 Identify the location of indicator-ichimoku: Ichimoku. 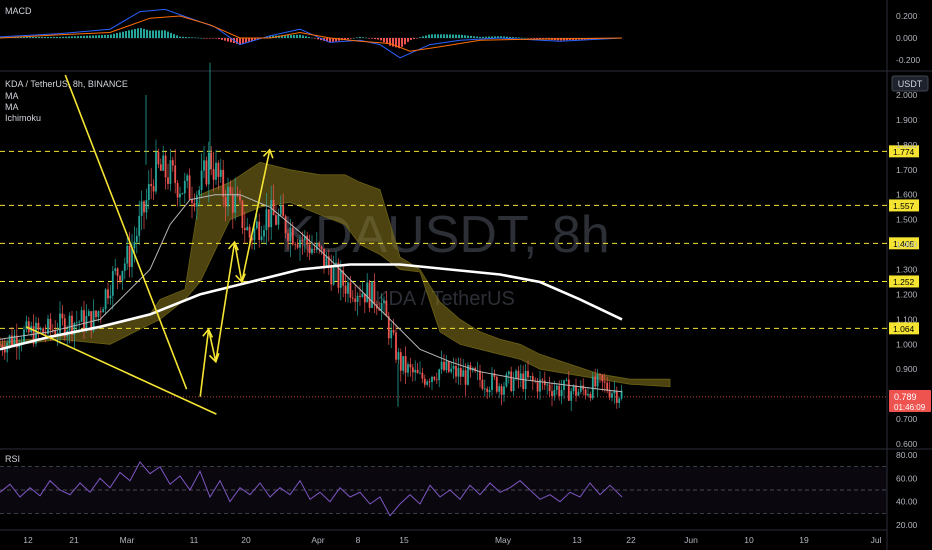
(23, 118).